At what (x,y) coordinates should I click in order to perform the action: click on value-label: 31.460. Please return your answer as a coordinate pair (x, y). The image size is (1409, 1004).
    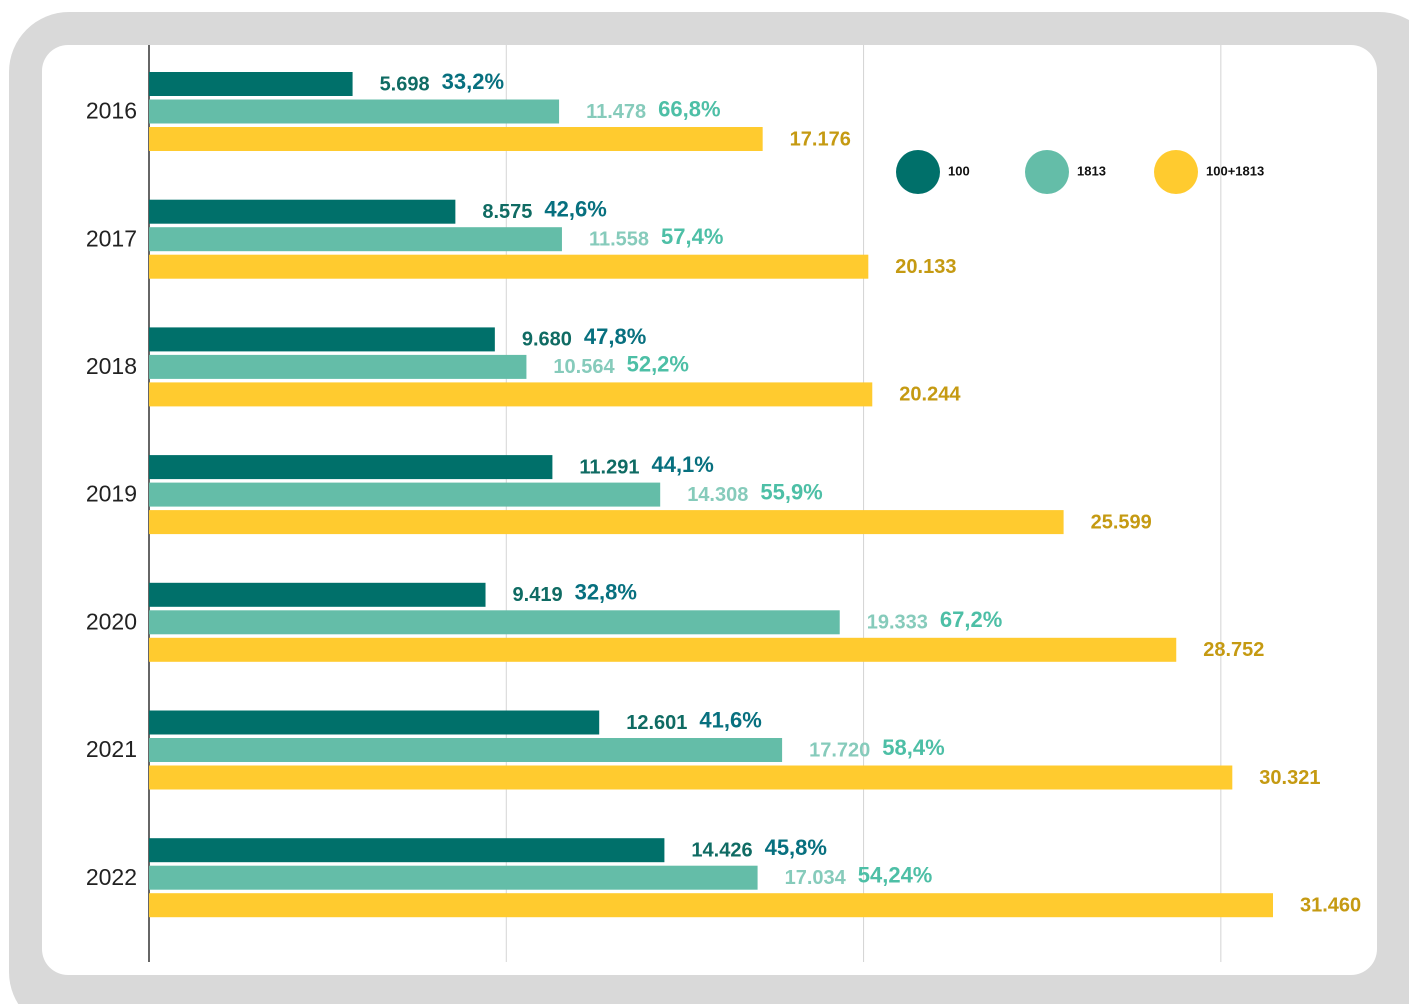
    Looking at the image, I should click on (1330, 905).